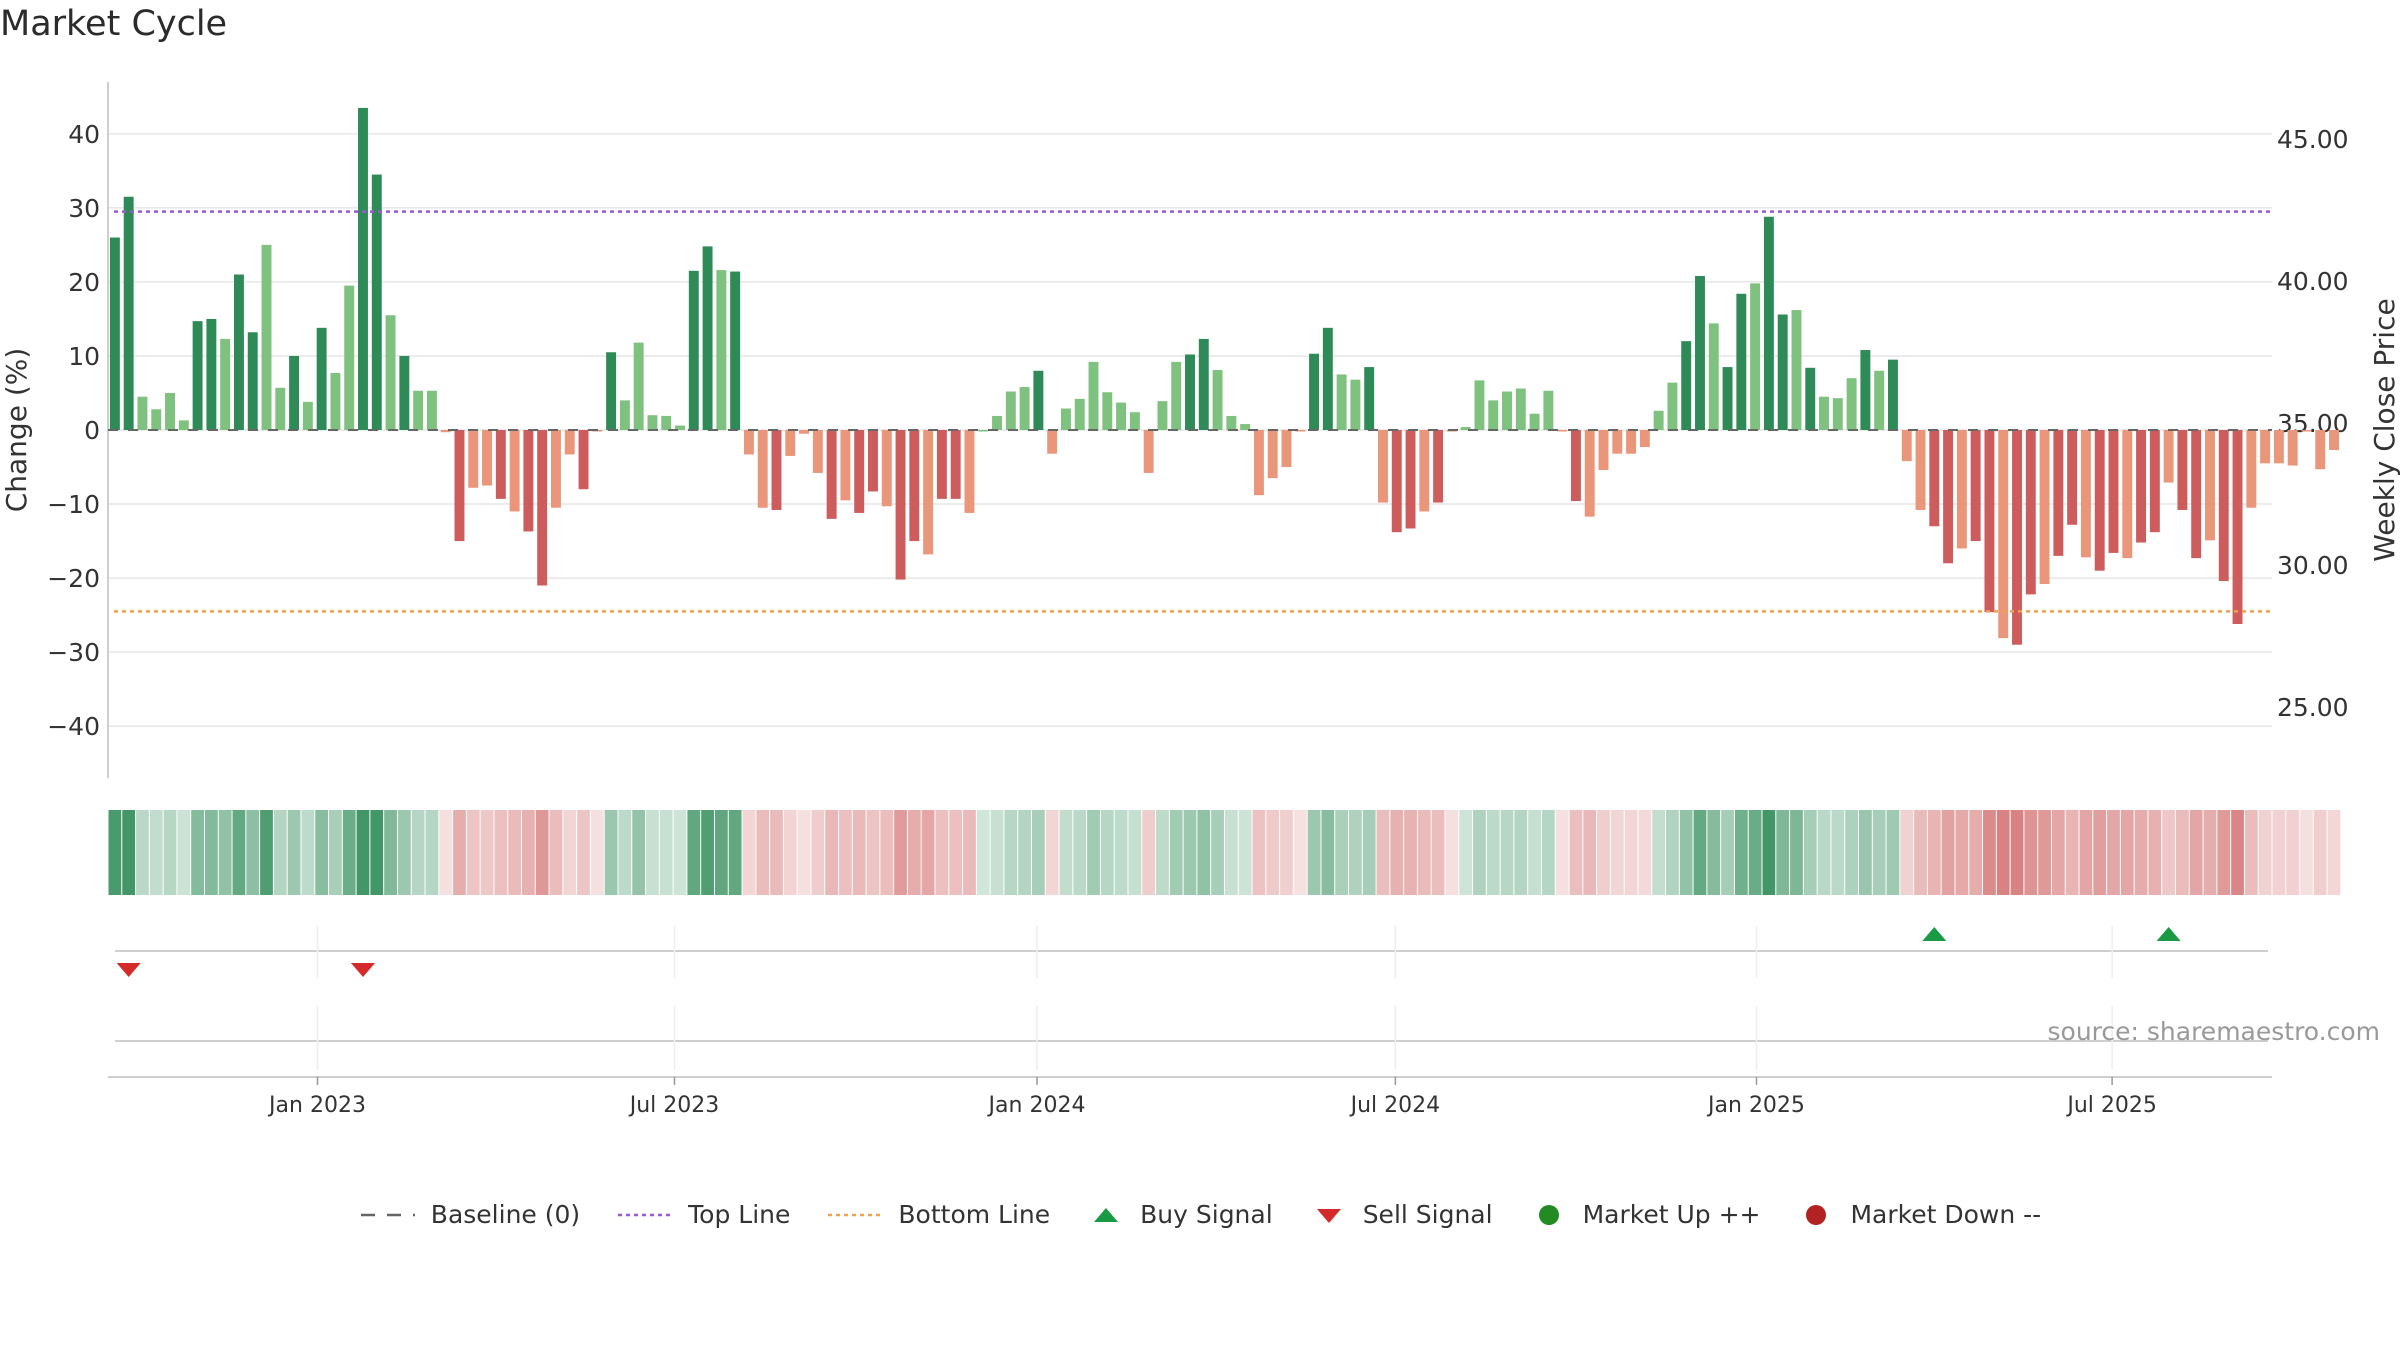 The image size is (2400, 1350). I want to click on bottom-line-dotted-icon, so click(855, 1214).